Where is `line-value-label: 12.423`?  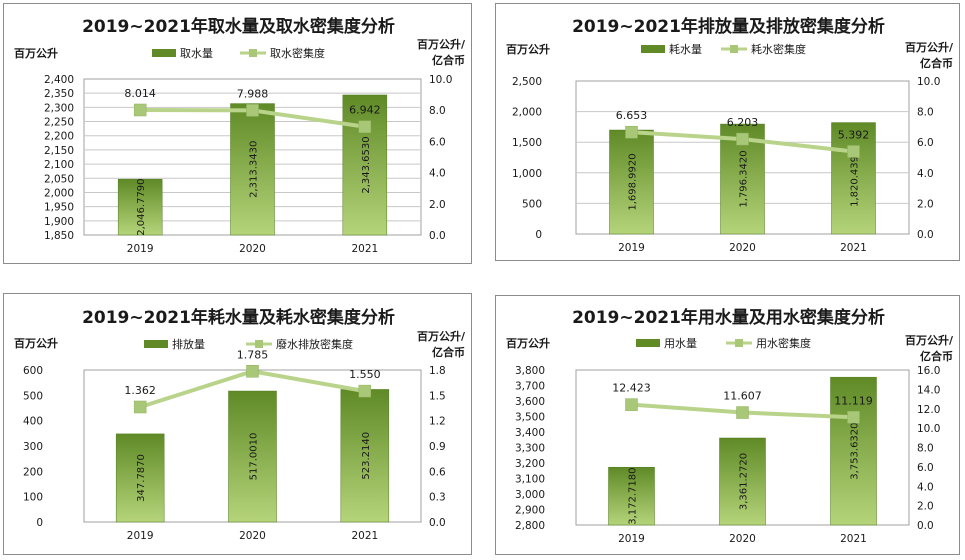
line-value-label: 12.423 is located at coordinates (631, 388).